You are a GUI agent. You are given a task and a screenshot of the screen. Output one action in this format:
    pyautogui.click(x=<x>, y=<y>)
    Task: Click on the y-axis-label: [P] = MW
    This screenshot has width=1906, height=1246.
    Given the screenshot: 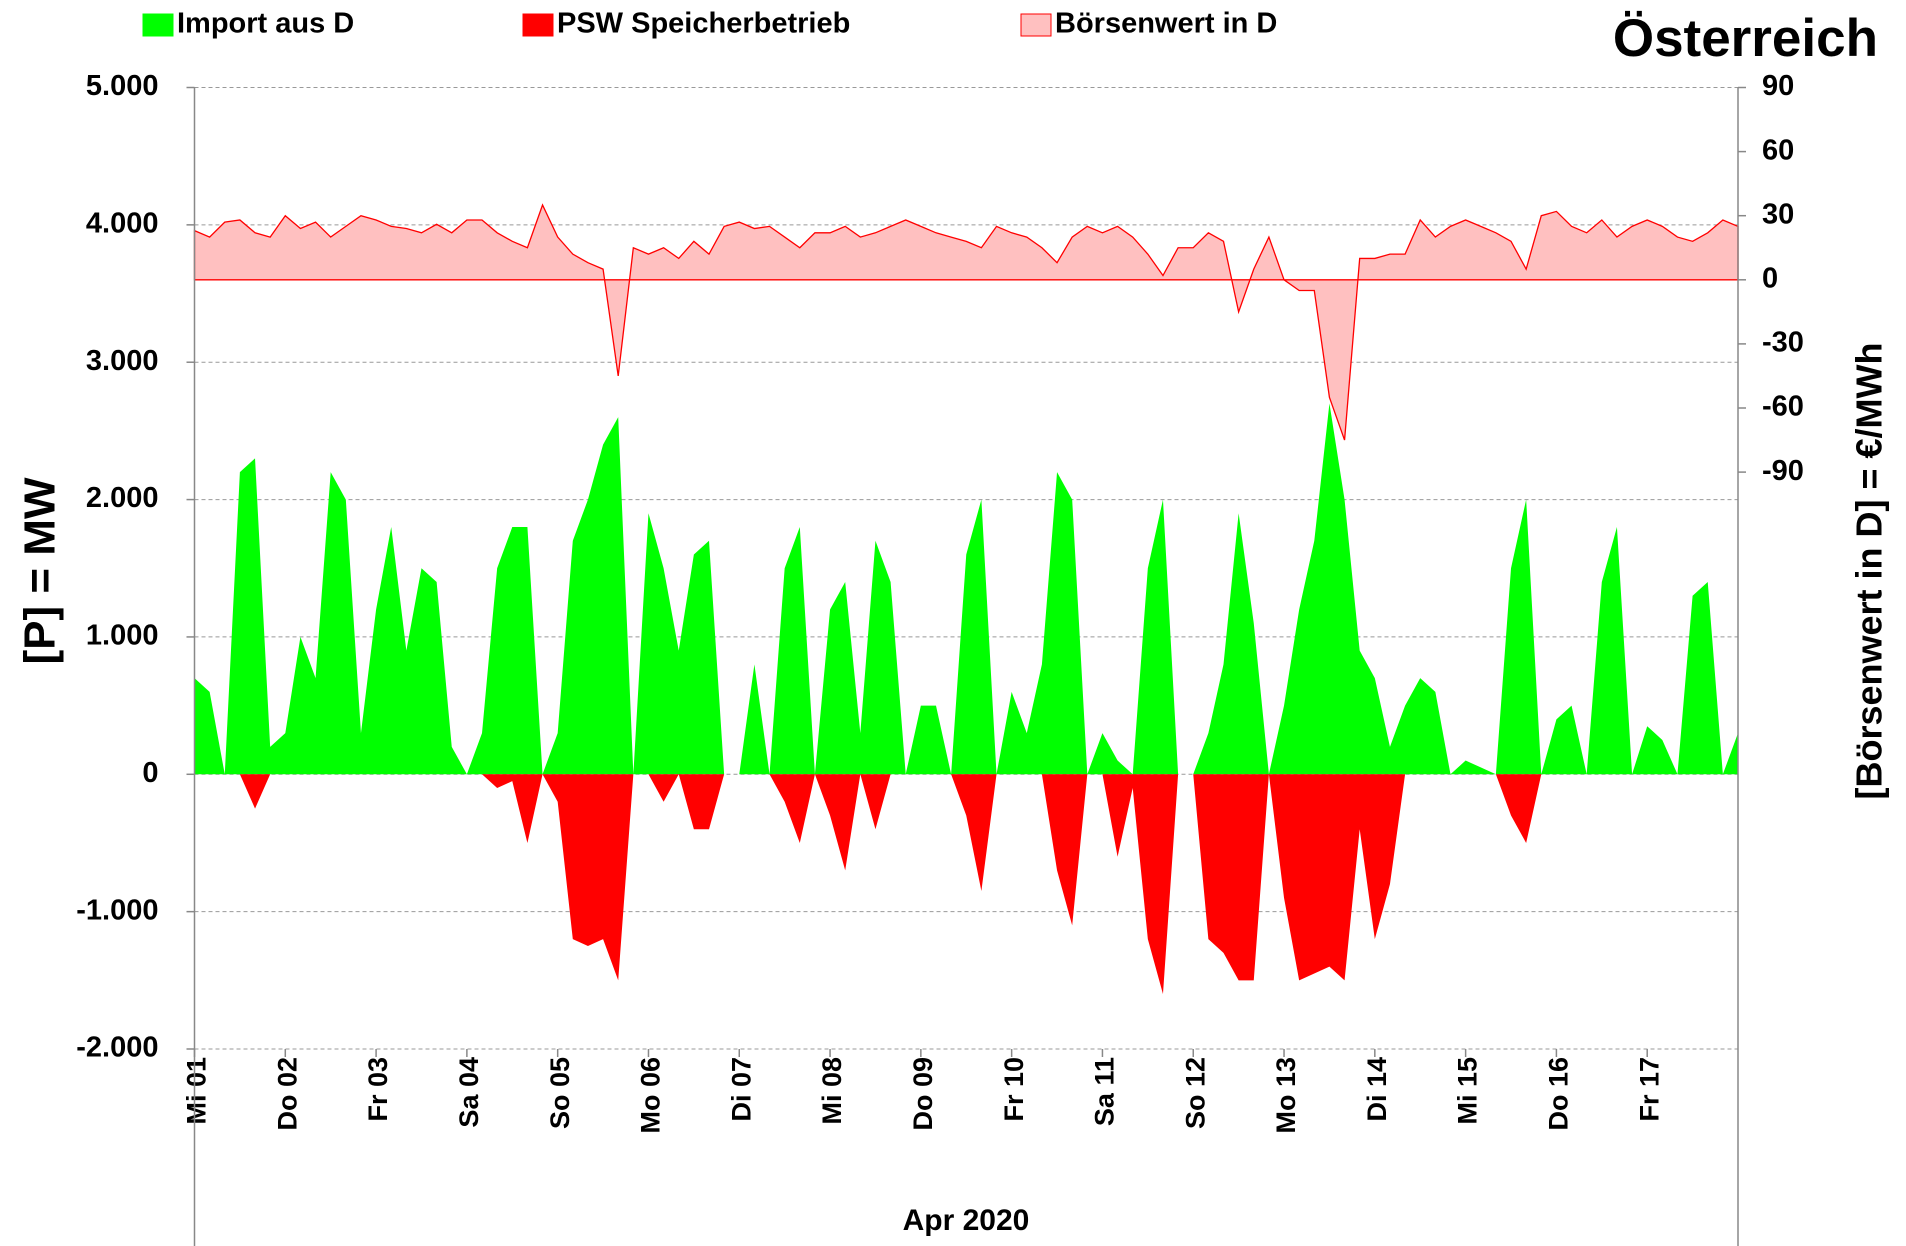 What is the action you would take?
    pyautogui.click(x=40, y=570)
    